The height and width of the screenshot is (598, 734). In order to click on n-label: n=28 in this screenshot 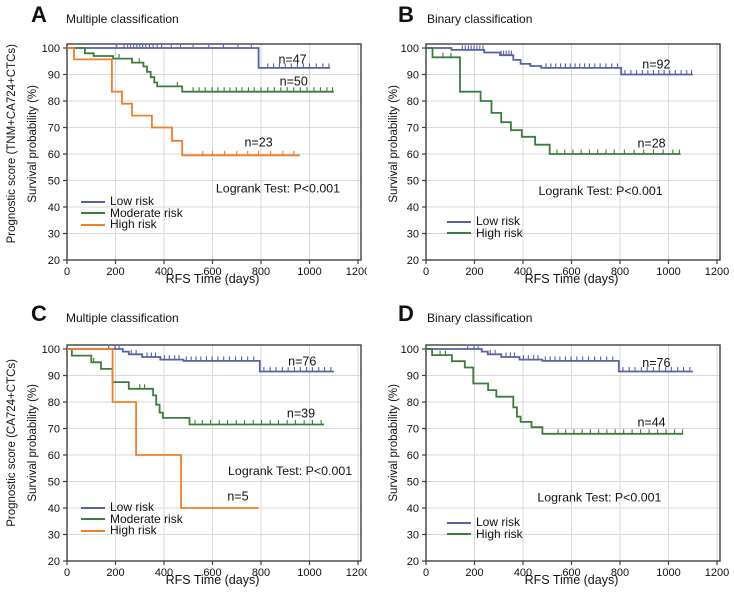, I will do `click(651, 143)`.